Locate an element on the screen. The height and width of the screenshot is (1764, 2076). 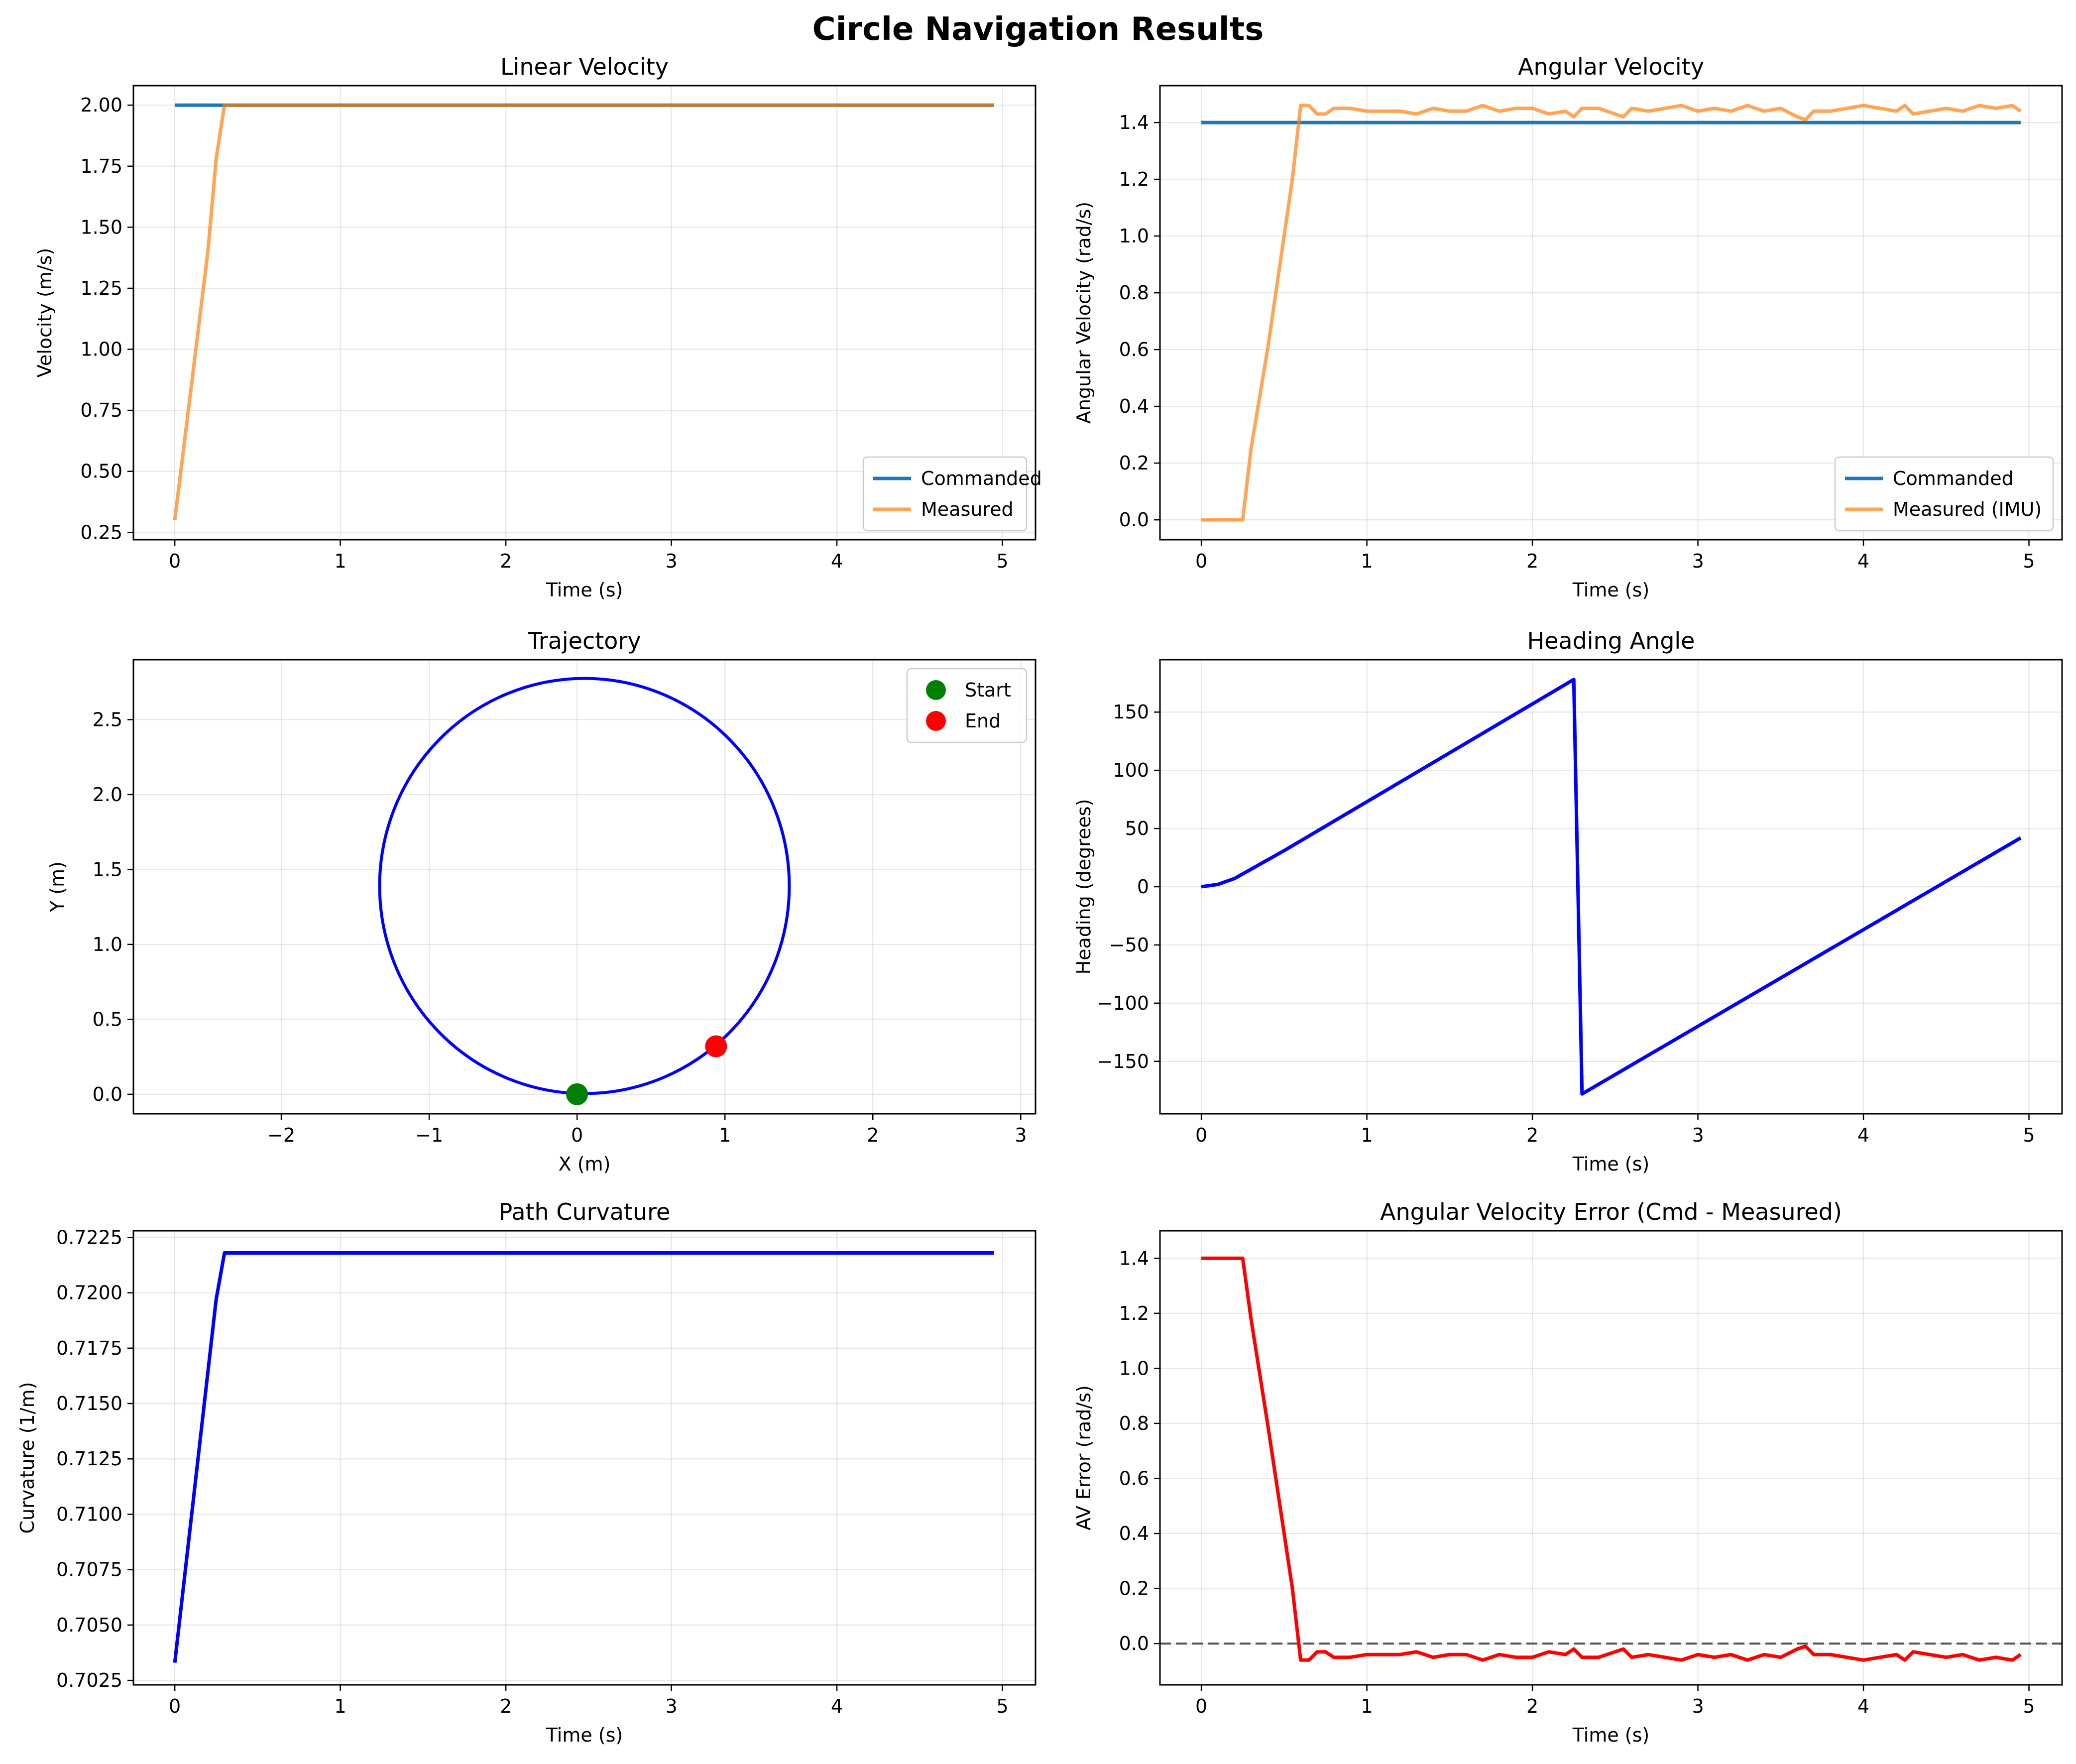
chart3-marker-end is located at coordinates (716, 1046).